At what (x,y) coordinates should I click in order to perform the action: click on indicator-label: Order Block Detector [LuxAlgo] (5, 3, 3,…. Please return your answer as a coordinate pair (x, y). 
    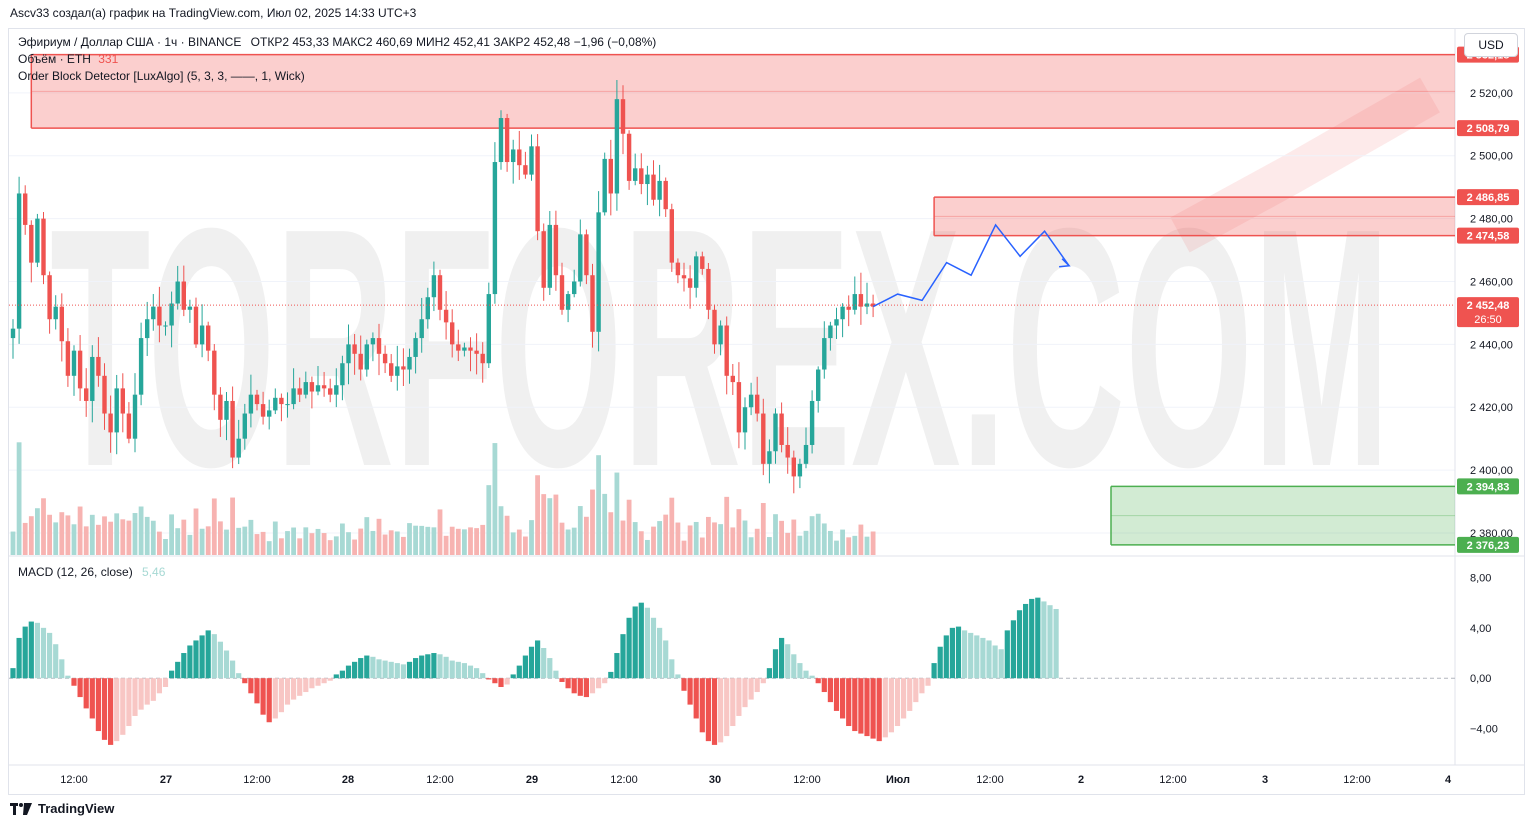
    Looking at the image, I should click on (161, 76).